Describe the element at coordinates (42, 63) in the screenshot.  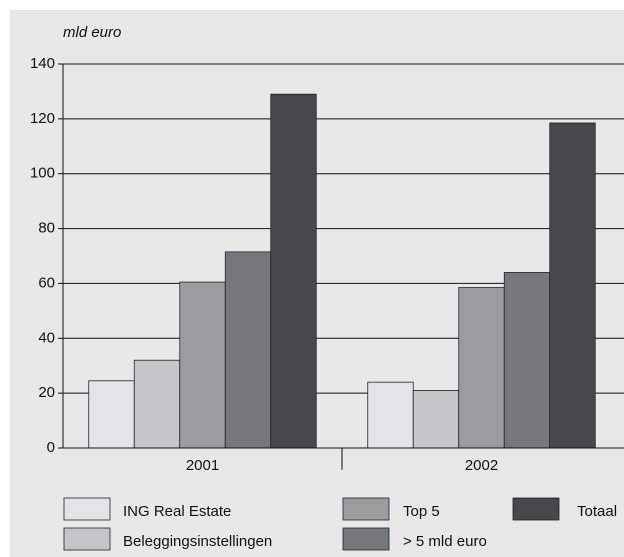
I see `y-tick-label: 140` at that location.